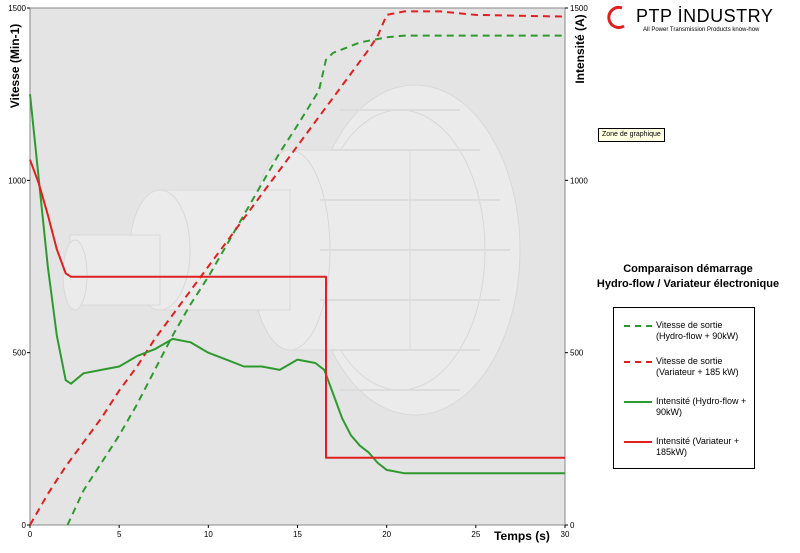 The image size is (800, 553). I want to click on legend-swatch-red-solid, so click(638, 442).